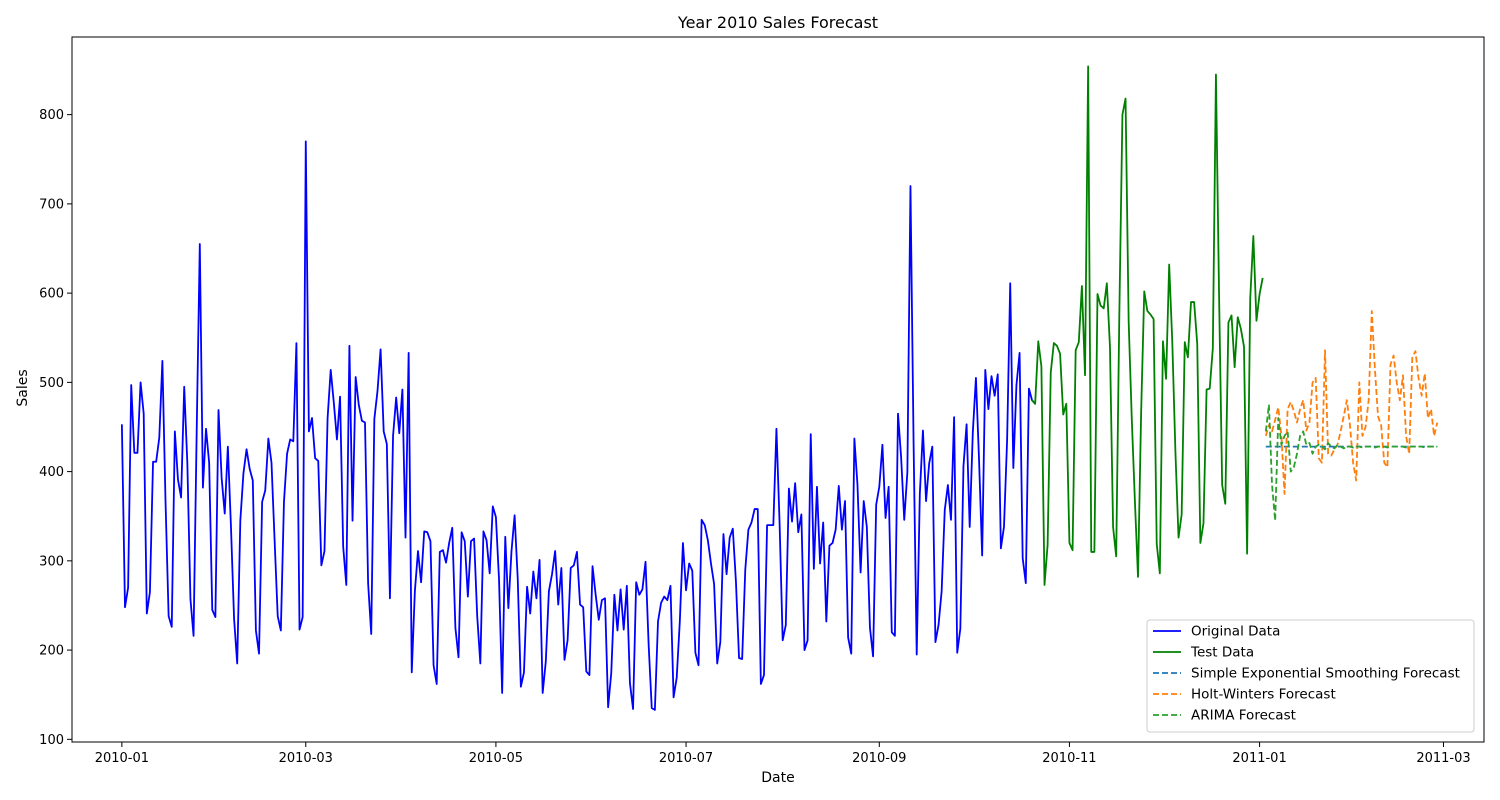  What do you see at coordinates (1443, 758) in the screenshot?
I see `x-tick-label-7: 2011-03` at bounding box center [1443, 758].